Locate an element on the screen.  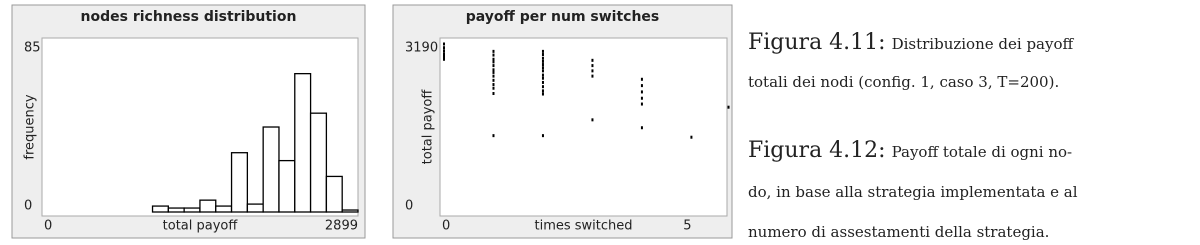
y-tick-label: 85 is located at coordinates (32, 48).